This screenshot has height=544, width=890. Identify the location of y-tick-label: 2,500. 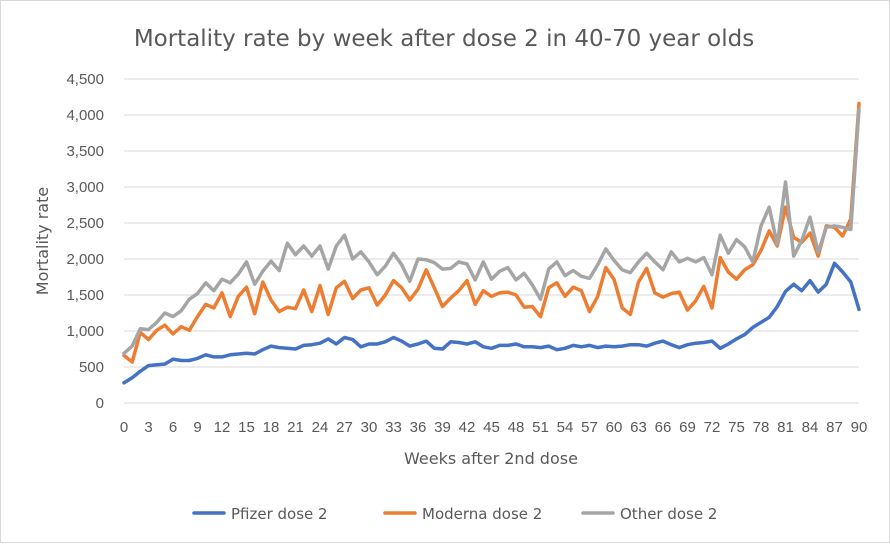
(85, 223).